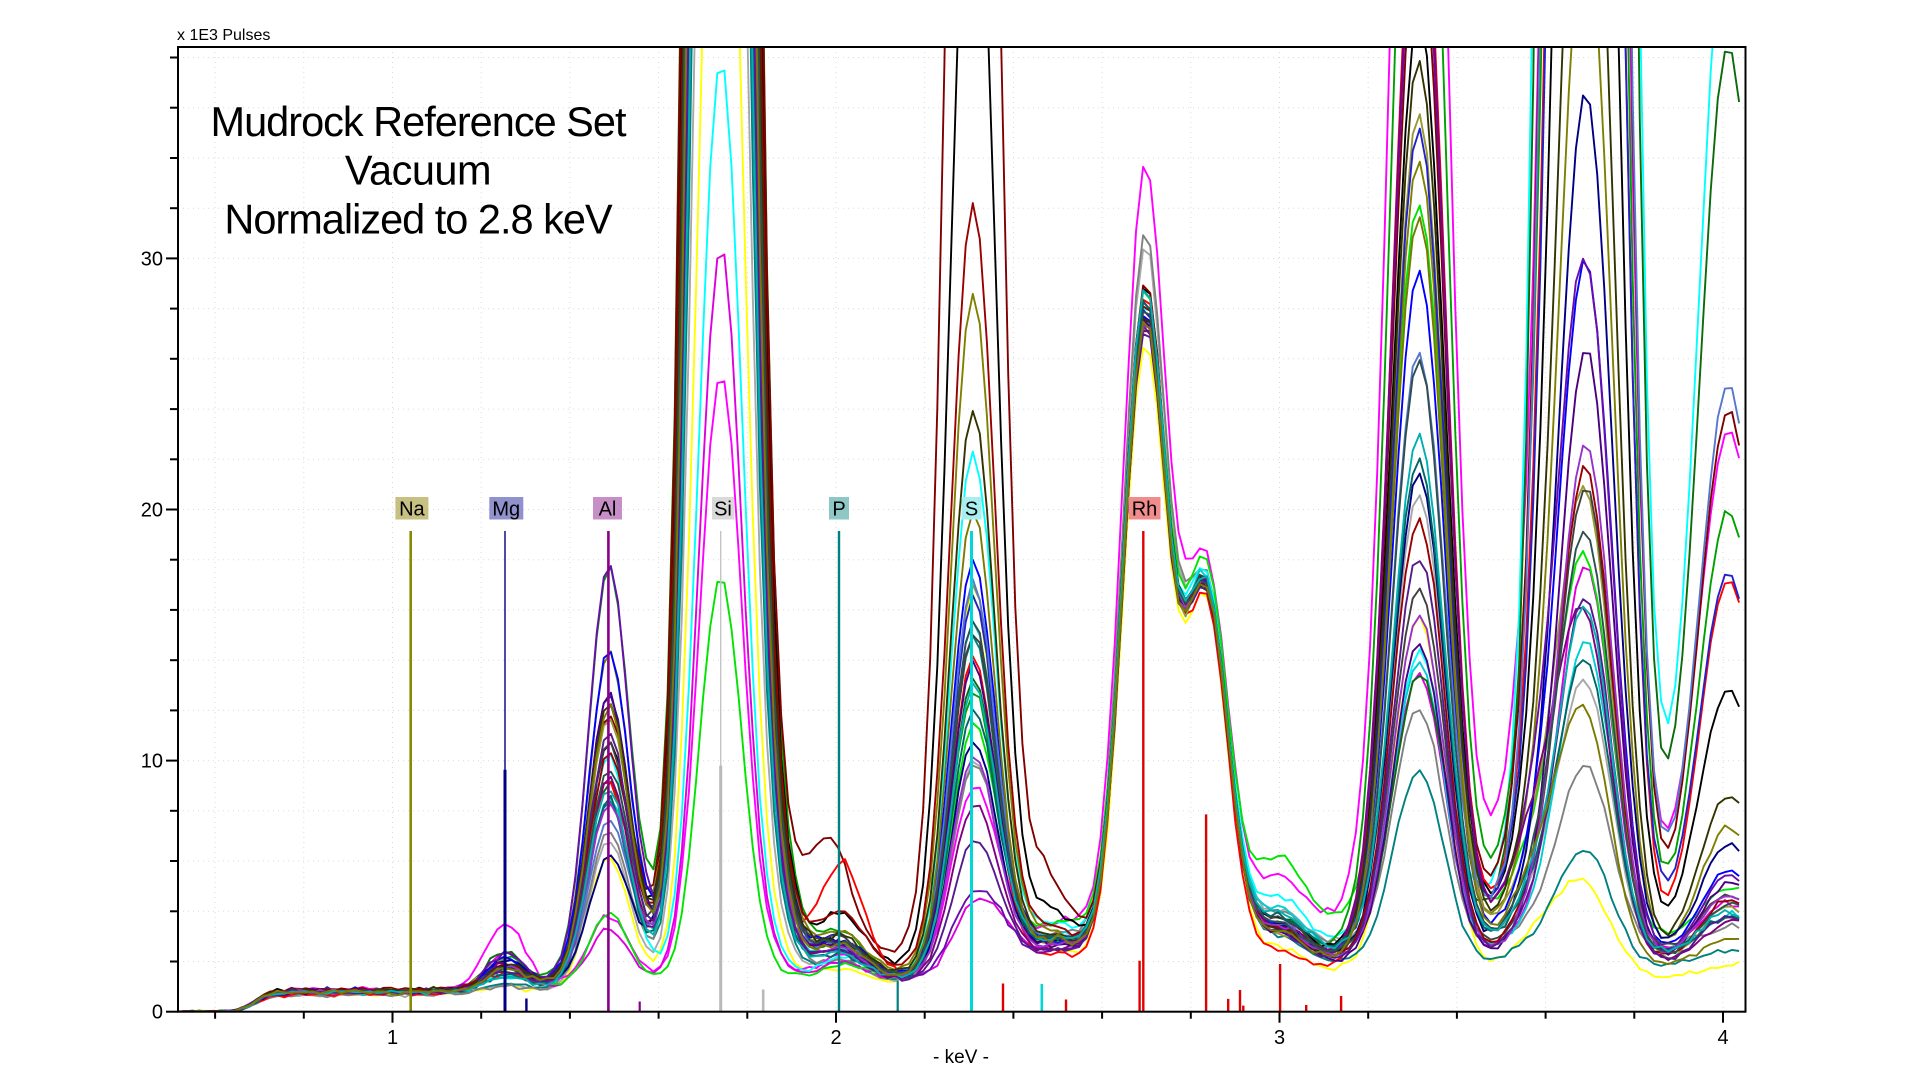 This screenshot has width=1920, height=1080. What do you see at coordinates (506, 510) in the screenshot?
I see `svg-text: Mg` at bounding box center [506, 510].